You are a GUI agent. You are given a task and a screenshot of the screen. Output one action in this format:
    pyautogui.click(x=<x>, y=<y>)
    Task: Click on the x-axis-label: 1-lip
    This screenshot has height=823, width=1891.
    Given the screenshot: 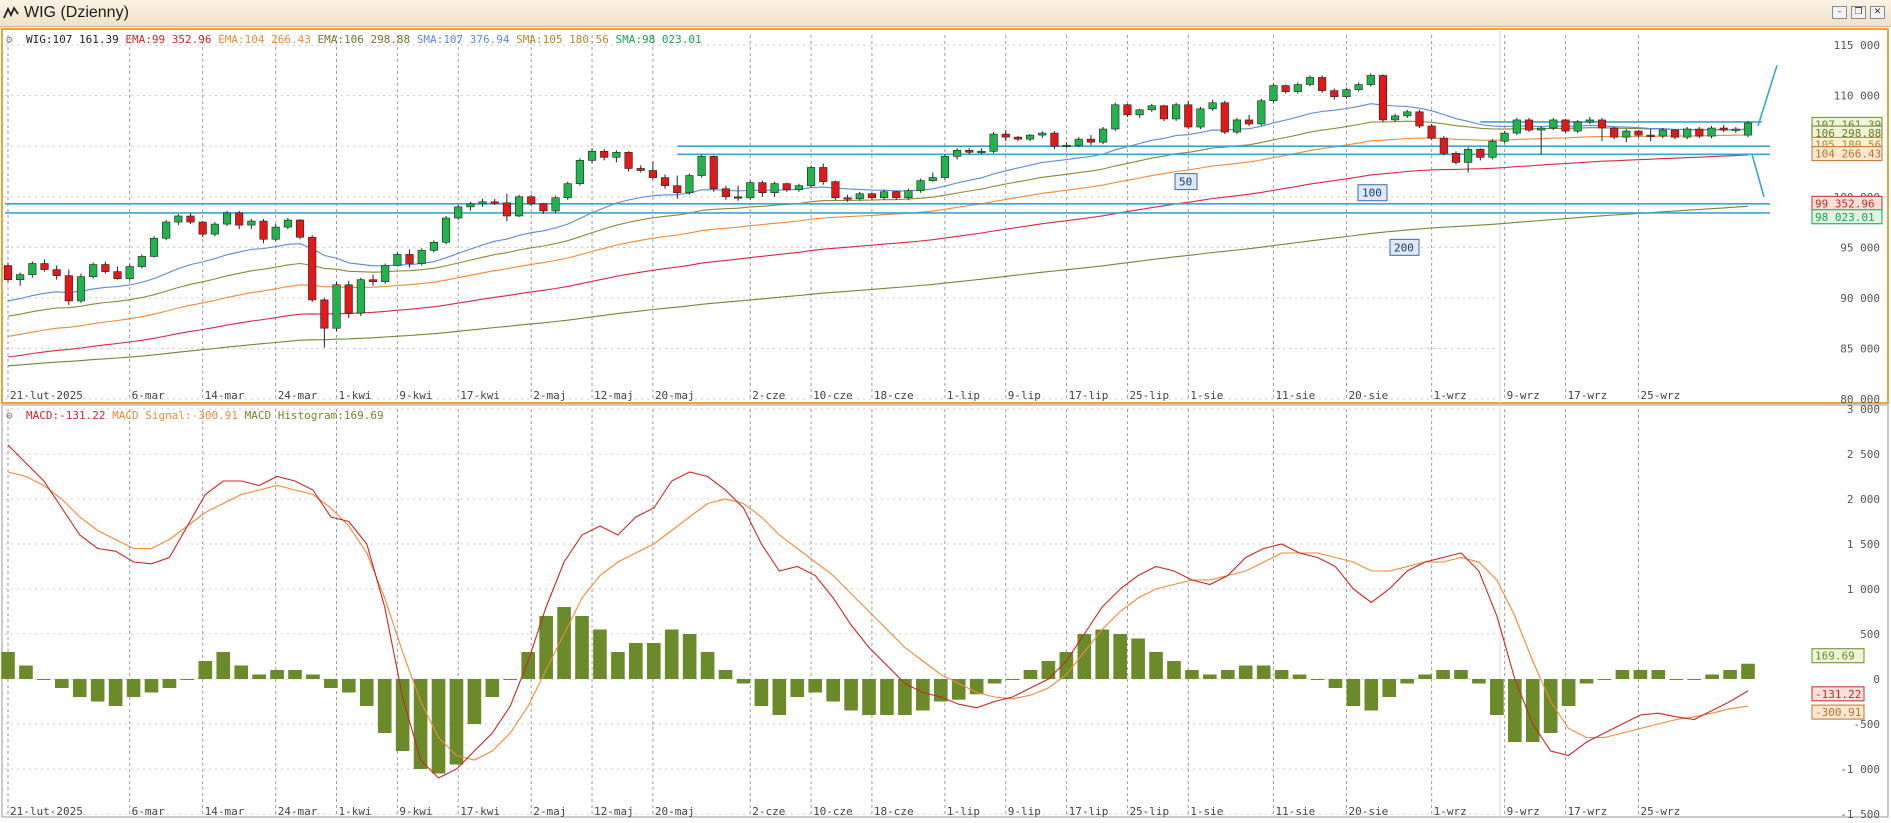 What is the action you would take?
    pyautogui.click(x=963, y=395)
    